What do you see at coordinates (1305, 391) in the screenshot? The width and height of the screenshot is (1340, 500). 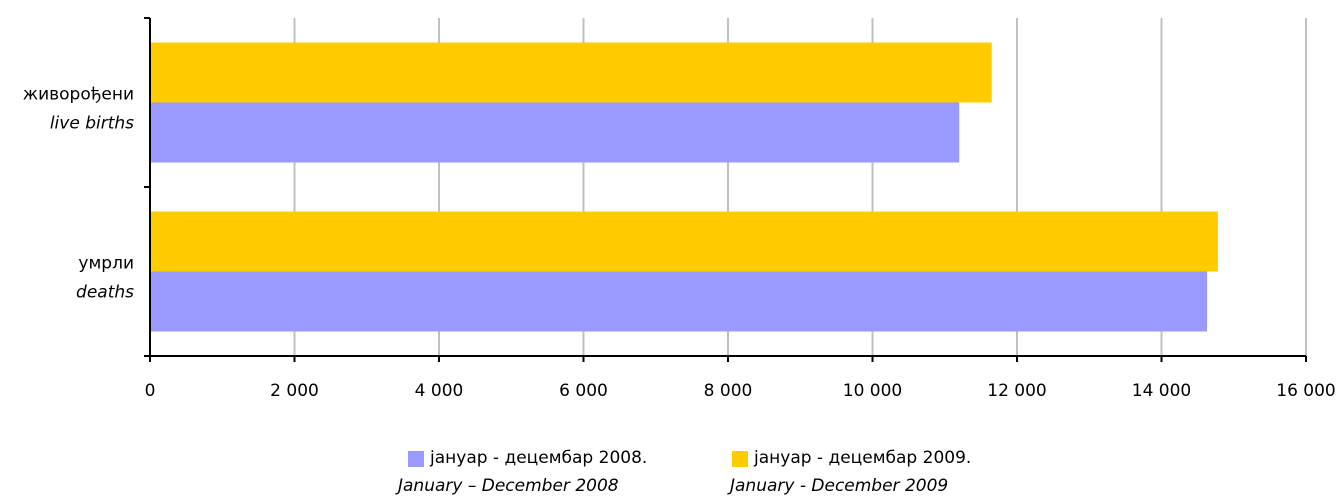 I see `x-tick-label: 16 000` at bounding box center [1305, 391].